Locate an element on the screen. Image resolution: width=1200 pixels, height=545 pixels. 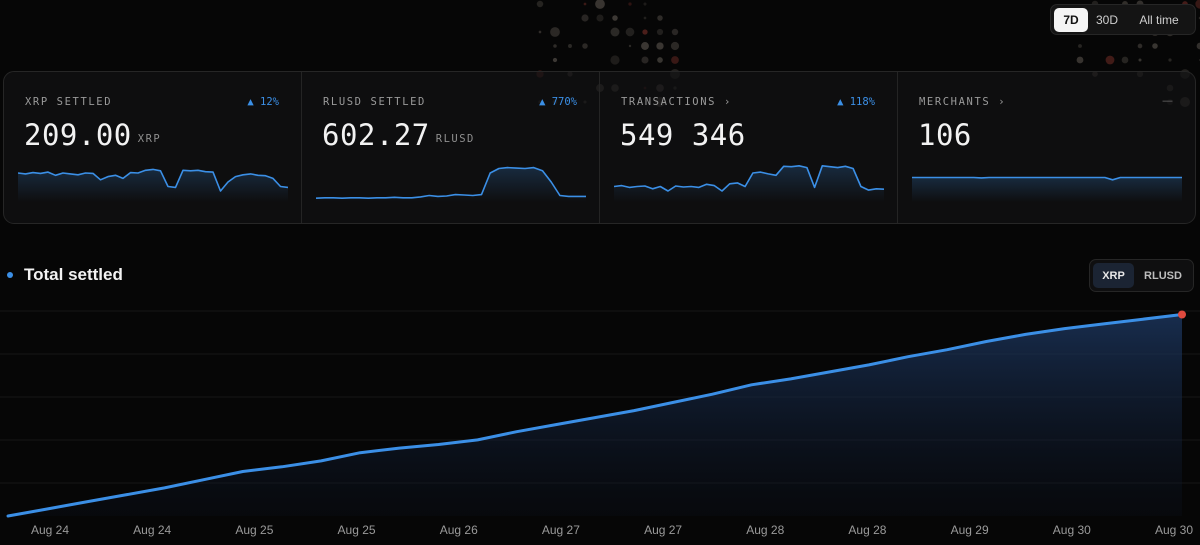
asset-rlusd-button: RLUSD is located at coordinates (1163, 275).